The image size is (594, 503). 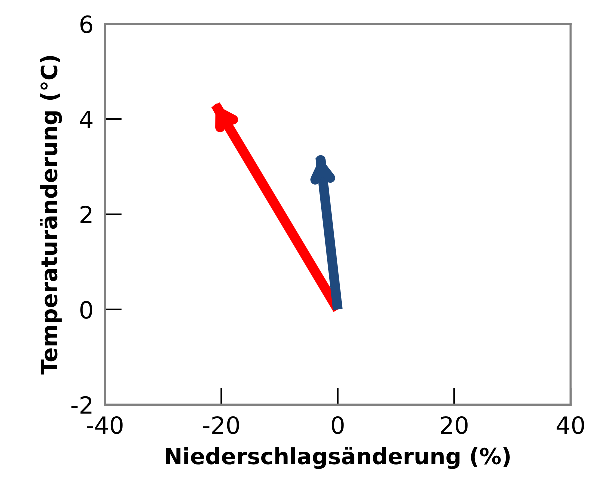 What do you see at coordinates (86, 119) in the screenshot?
I see `y-tick-label: 4` at bounding box center [86, 119].